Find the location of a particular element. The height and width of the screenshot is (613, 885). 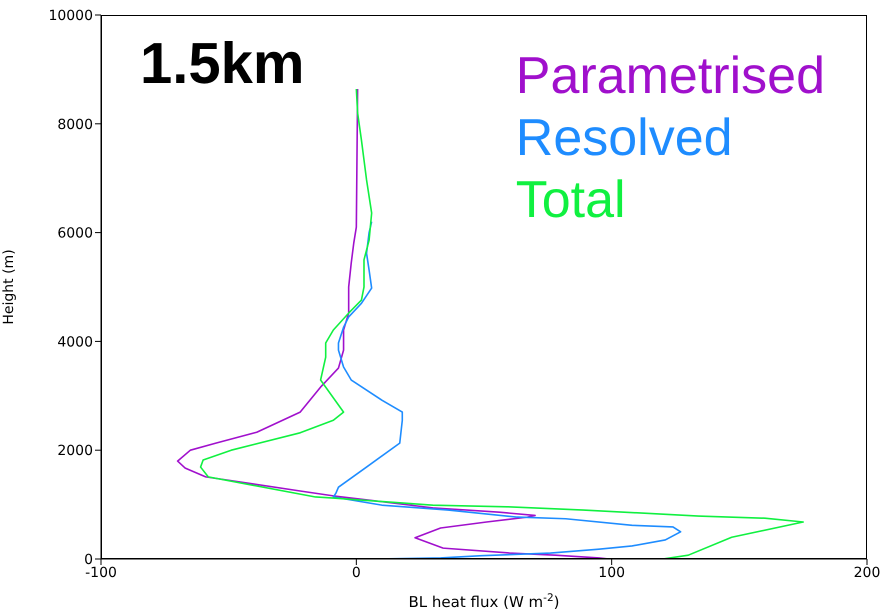

x-axis-title: BL heat flux (W m$^{-2}$) is located at coordinates (484, 601).